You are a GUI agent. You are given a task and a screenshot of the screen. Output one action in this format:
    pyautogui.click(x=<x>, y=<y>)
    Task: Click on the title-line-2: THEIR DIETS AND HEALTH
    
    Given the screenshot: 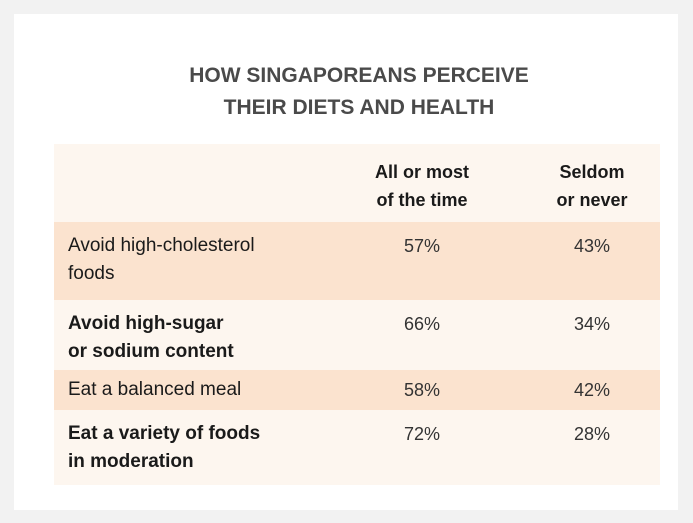 What is the action you would take?
    pyautogui.click(x=359, y=107)
    